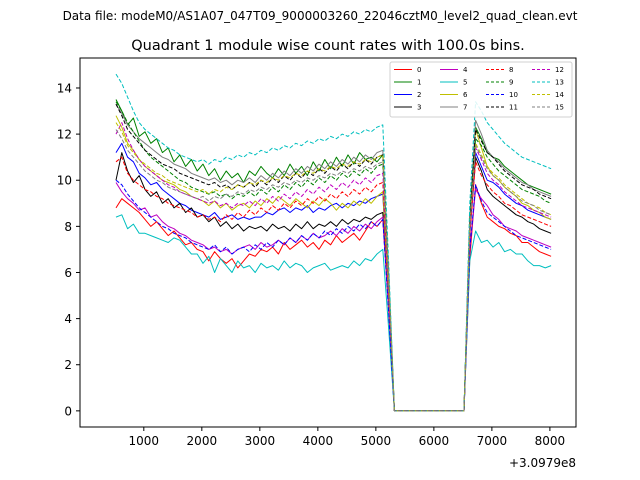 Image resolution: width=640 pixels, height=480 pixels. What do you see at coordinates (347, 437) in the screenshot?
I see `x-axis: 1000 2000 3000 4000 5000 6000 7000 8000` at bounding box center [347, 437].